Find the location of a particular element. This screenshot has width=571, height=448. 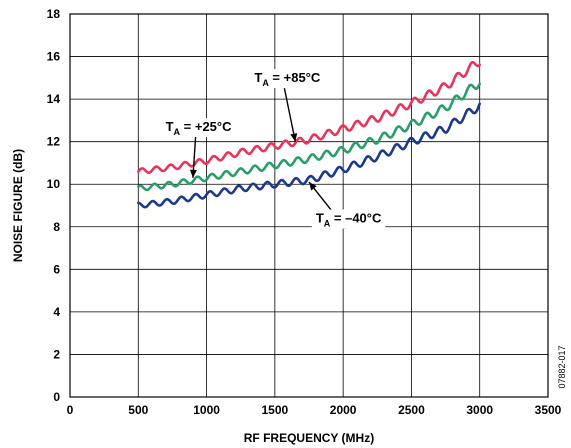

series-label-1: TA = +25°C is located at coordinates (198, 148).